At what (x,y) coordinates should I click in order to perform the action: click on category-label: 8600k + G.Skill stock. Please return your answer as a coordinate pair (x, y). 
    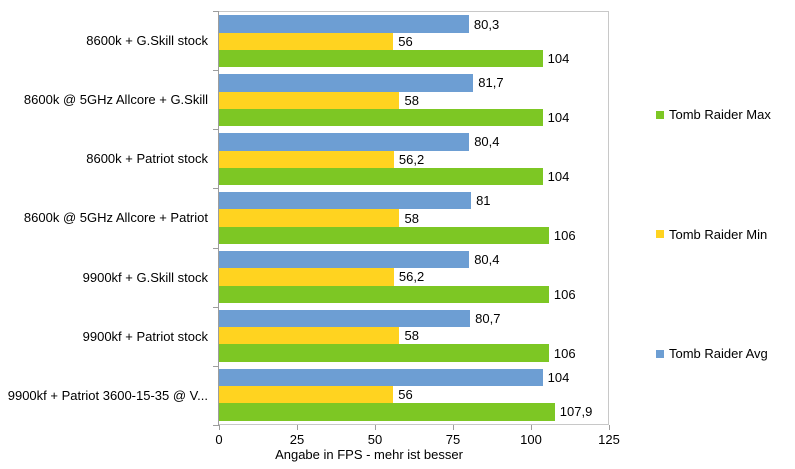
    Looking at the image, I should click on (147, 41).